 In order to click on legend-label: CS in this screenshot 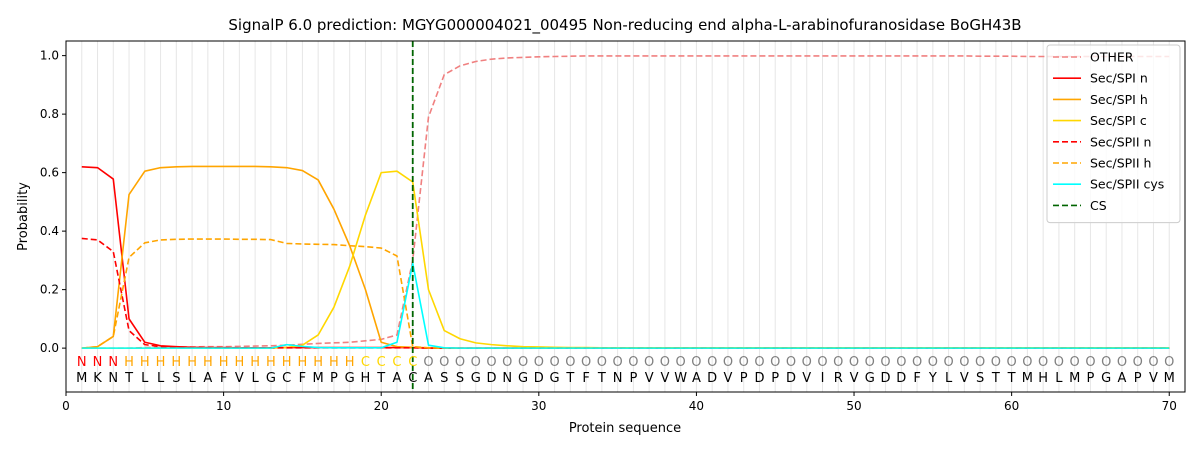, I will do `click(1098, 205)`.